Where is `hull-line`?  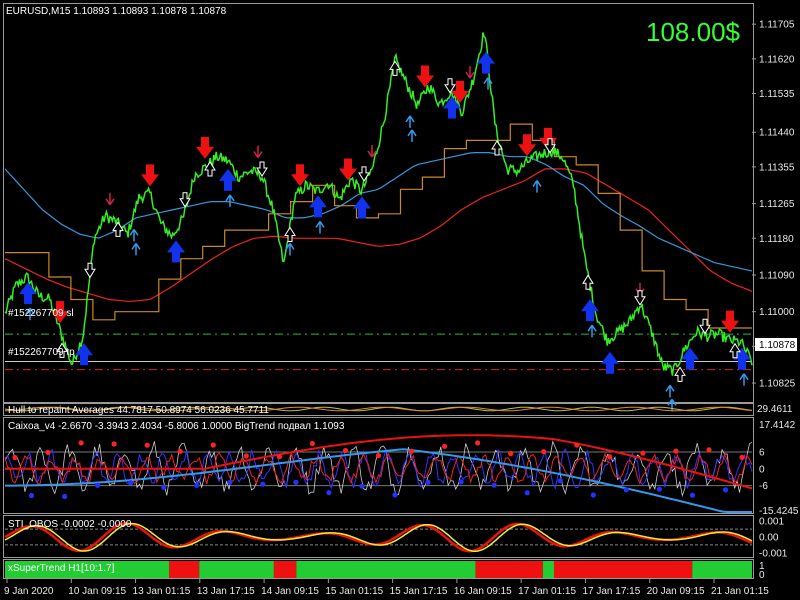
hull-line is located at coordinates (378, 409).